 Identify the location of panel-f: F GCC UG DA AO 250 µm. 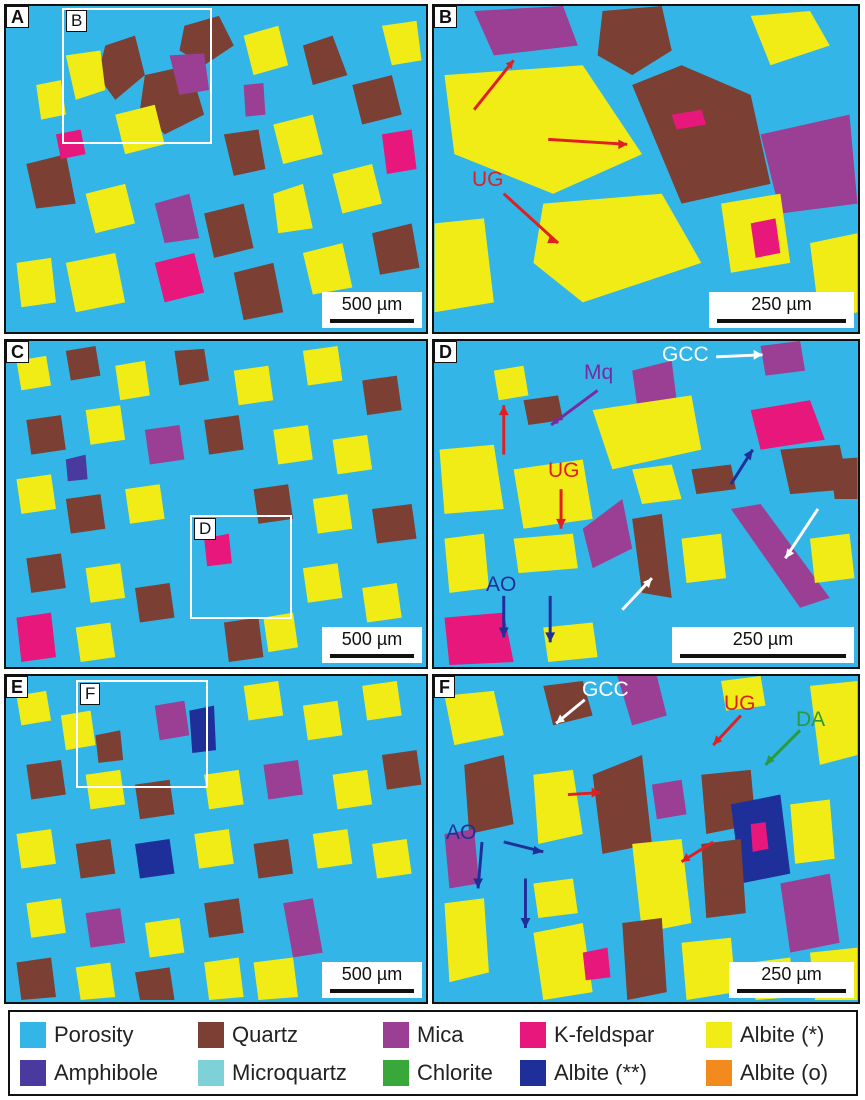
(646, 839).